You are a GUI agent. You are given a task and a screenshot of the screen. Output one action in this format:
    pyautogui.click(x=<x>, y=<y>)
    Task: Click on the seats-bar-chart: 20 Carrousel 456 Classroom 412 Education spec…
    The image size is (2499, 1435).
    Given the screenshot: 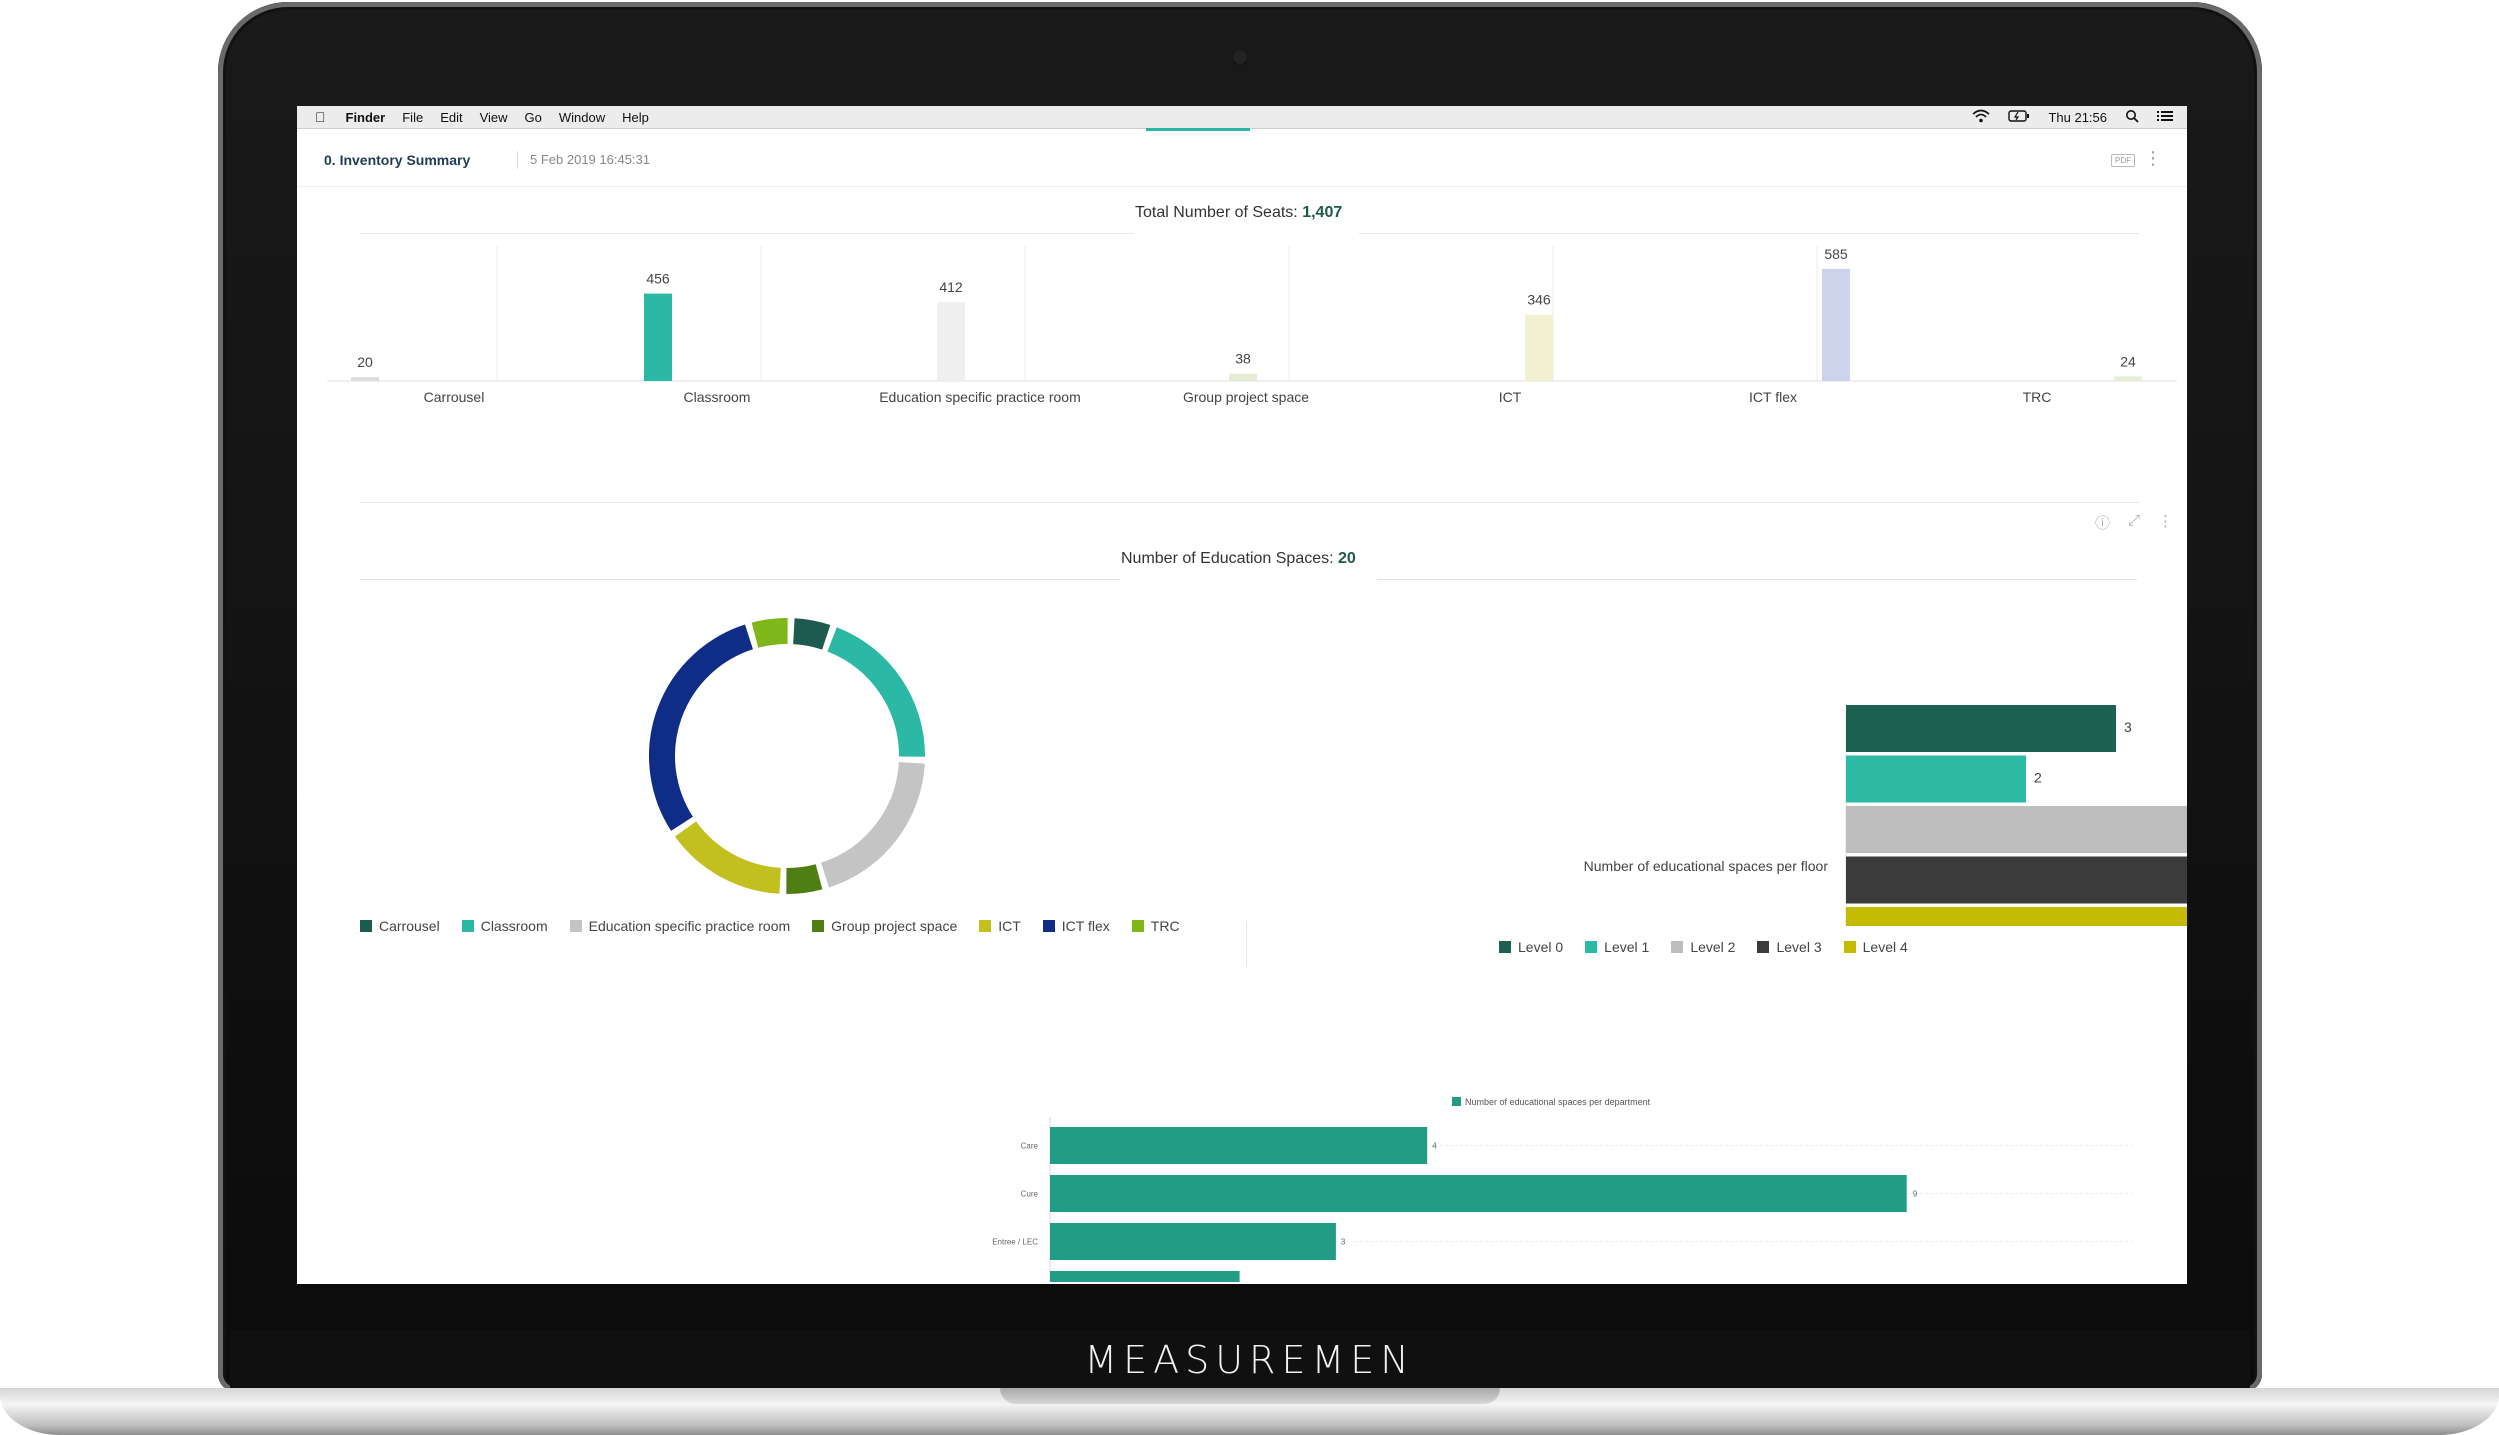 What is the action you would take?
    pyautogui.click(x=1252, y=325)
    